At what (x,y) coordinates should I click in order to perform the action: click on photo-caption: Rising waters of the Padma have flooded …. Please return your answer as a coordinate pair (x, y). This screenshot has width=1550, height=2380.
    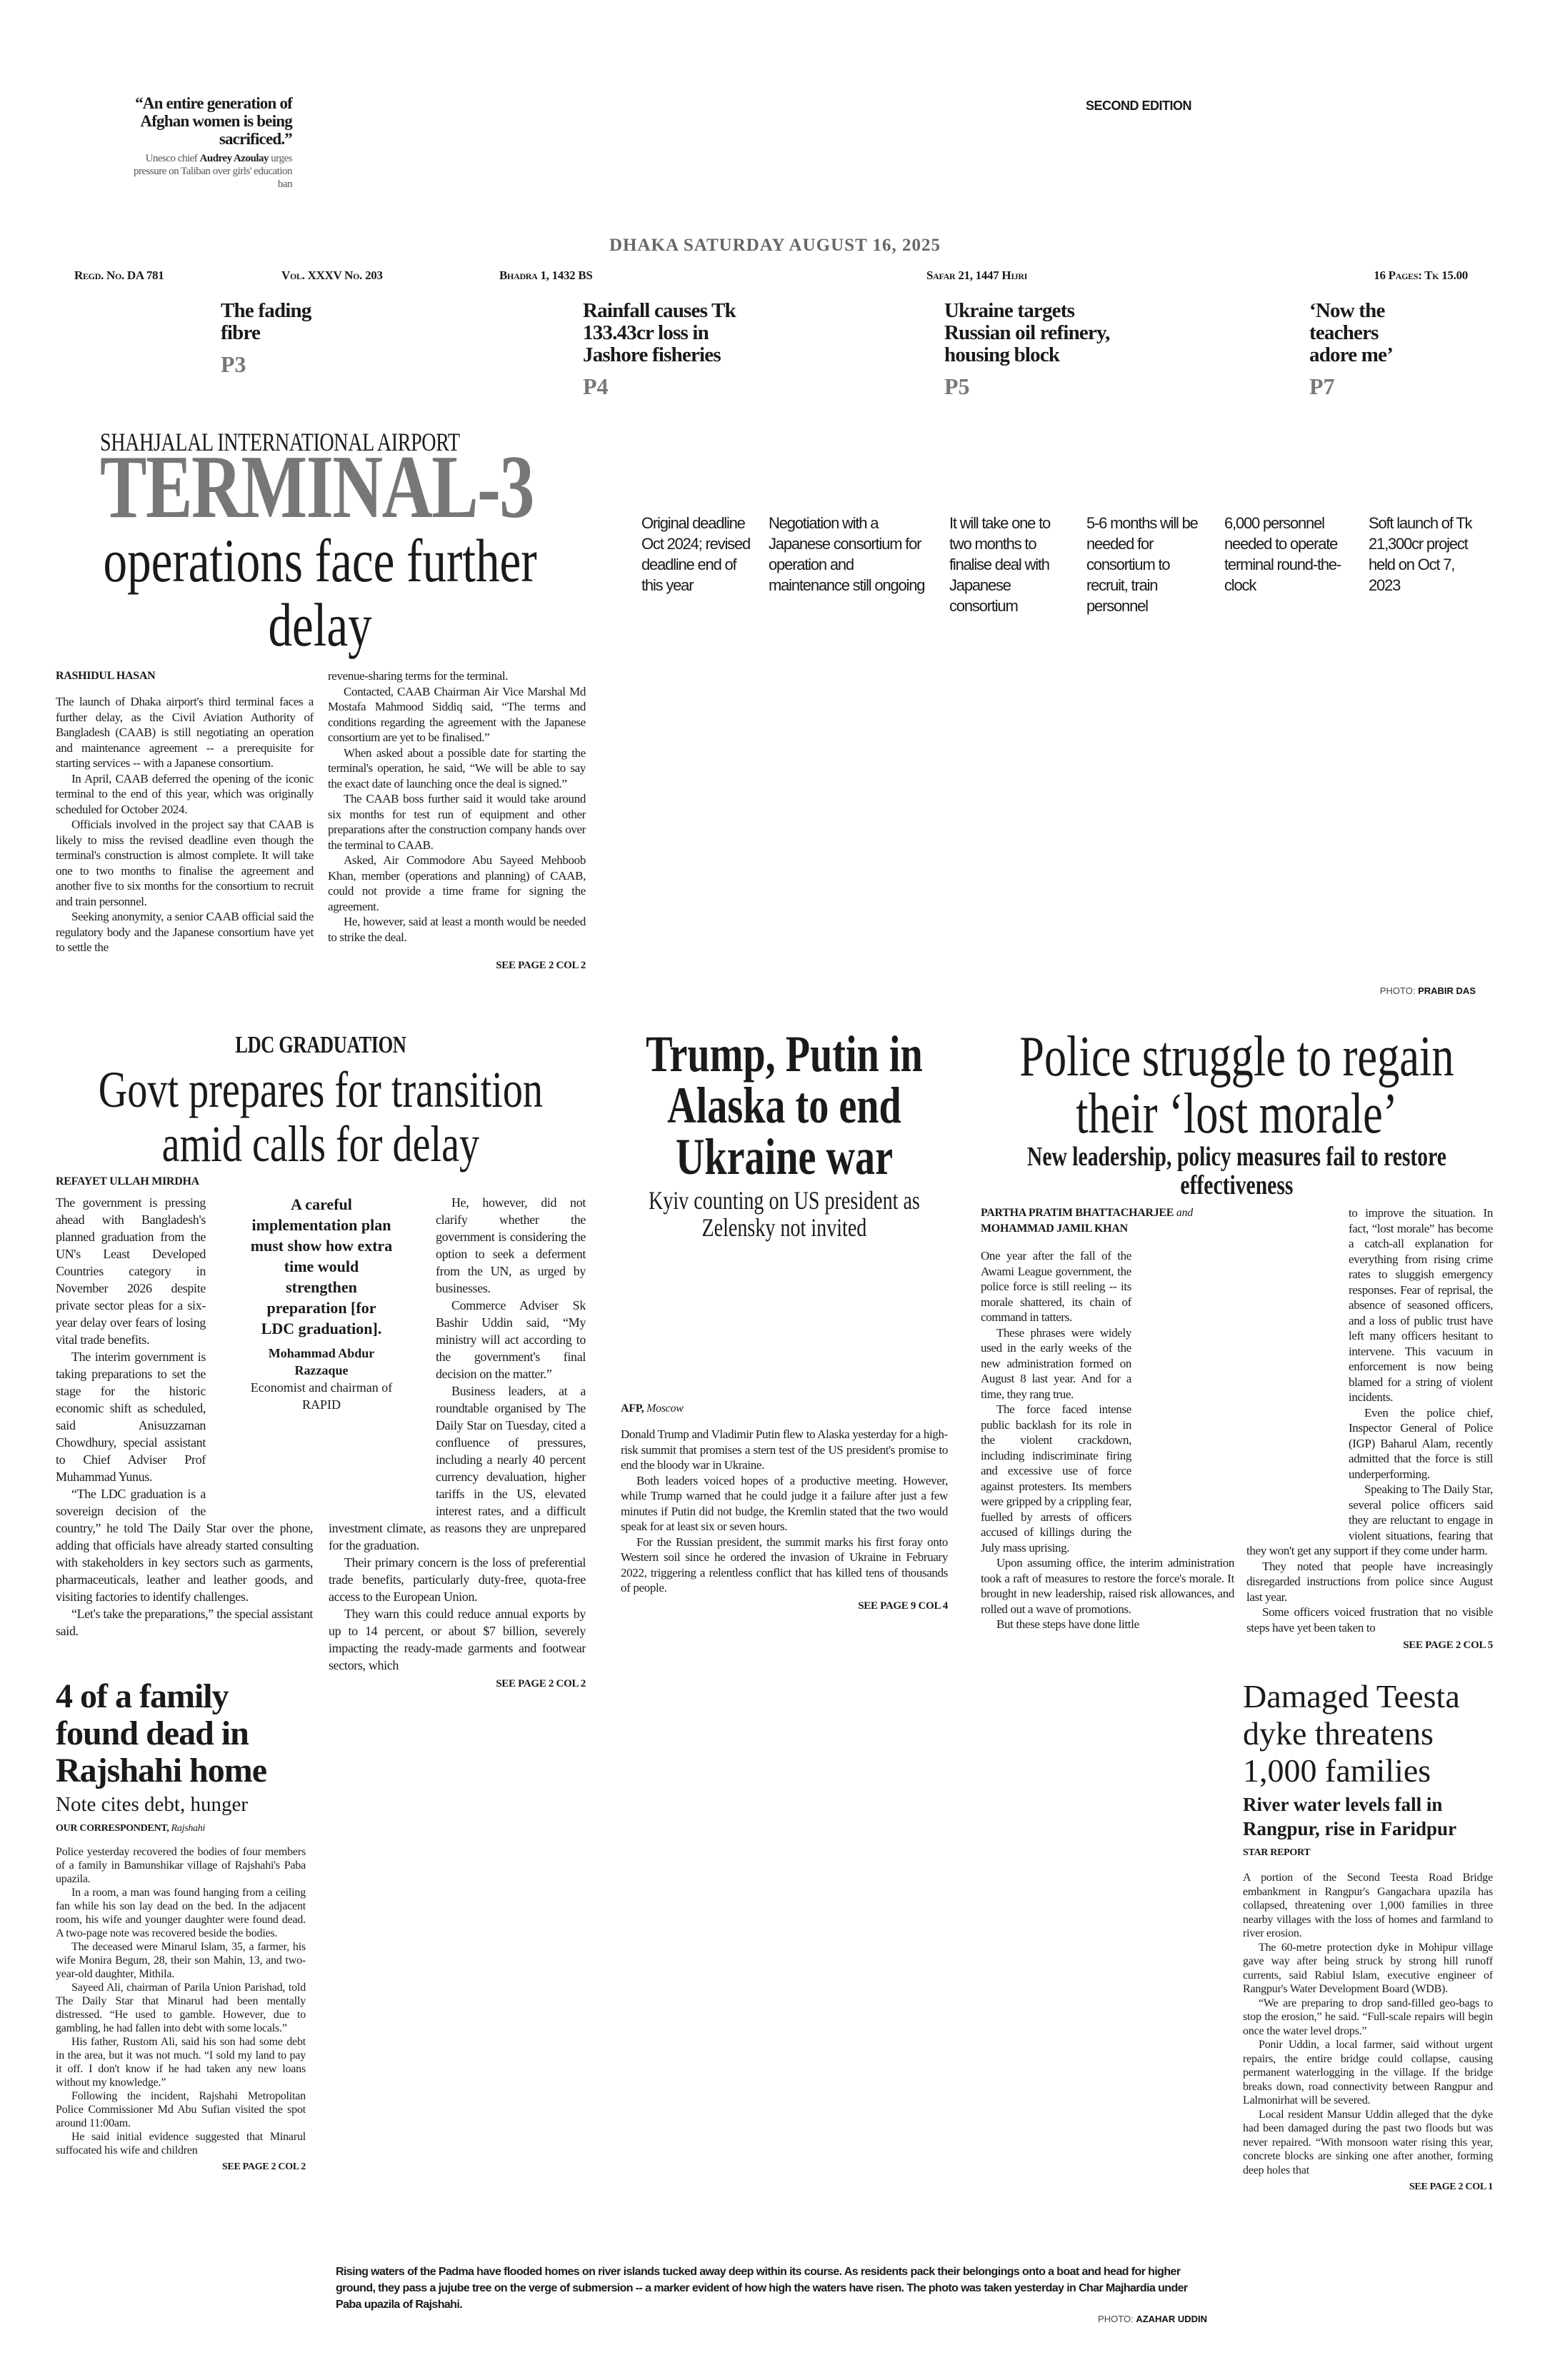
    Looking at the image, I should click on (762, 2288).